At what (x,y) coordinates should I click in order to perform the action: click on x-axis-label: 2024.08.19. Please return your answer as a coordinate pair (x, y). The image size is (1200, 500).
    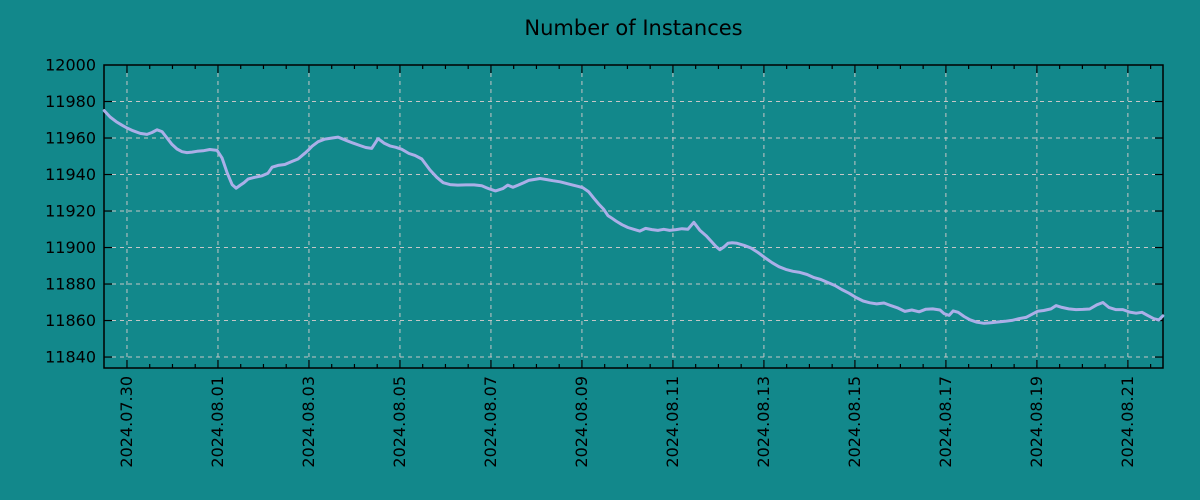
    Looking at the image, I should click on (1036, 422).